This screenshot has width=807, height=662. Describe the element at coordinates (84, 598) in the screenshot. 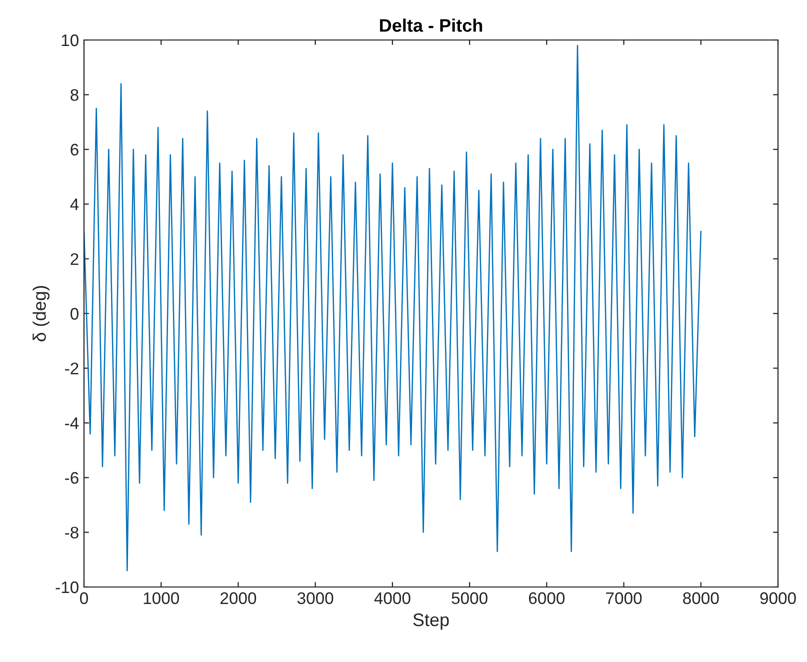

I see `x-tick-label: 0` at that location.